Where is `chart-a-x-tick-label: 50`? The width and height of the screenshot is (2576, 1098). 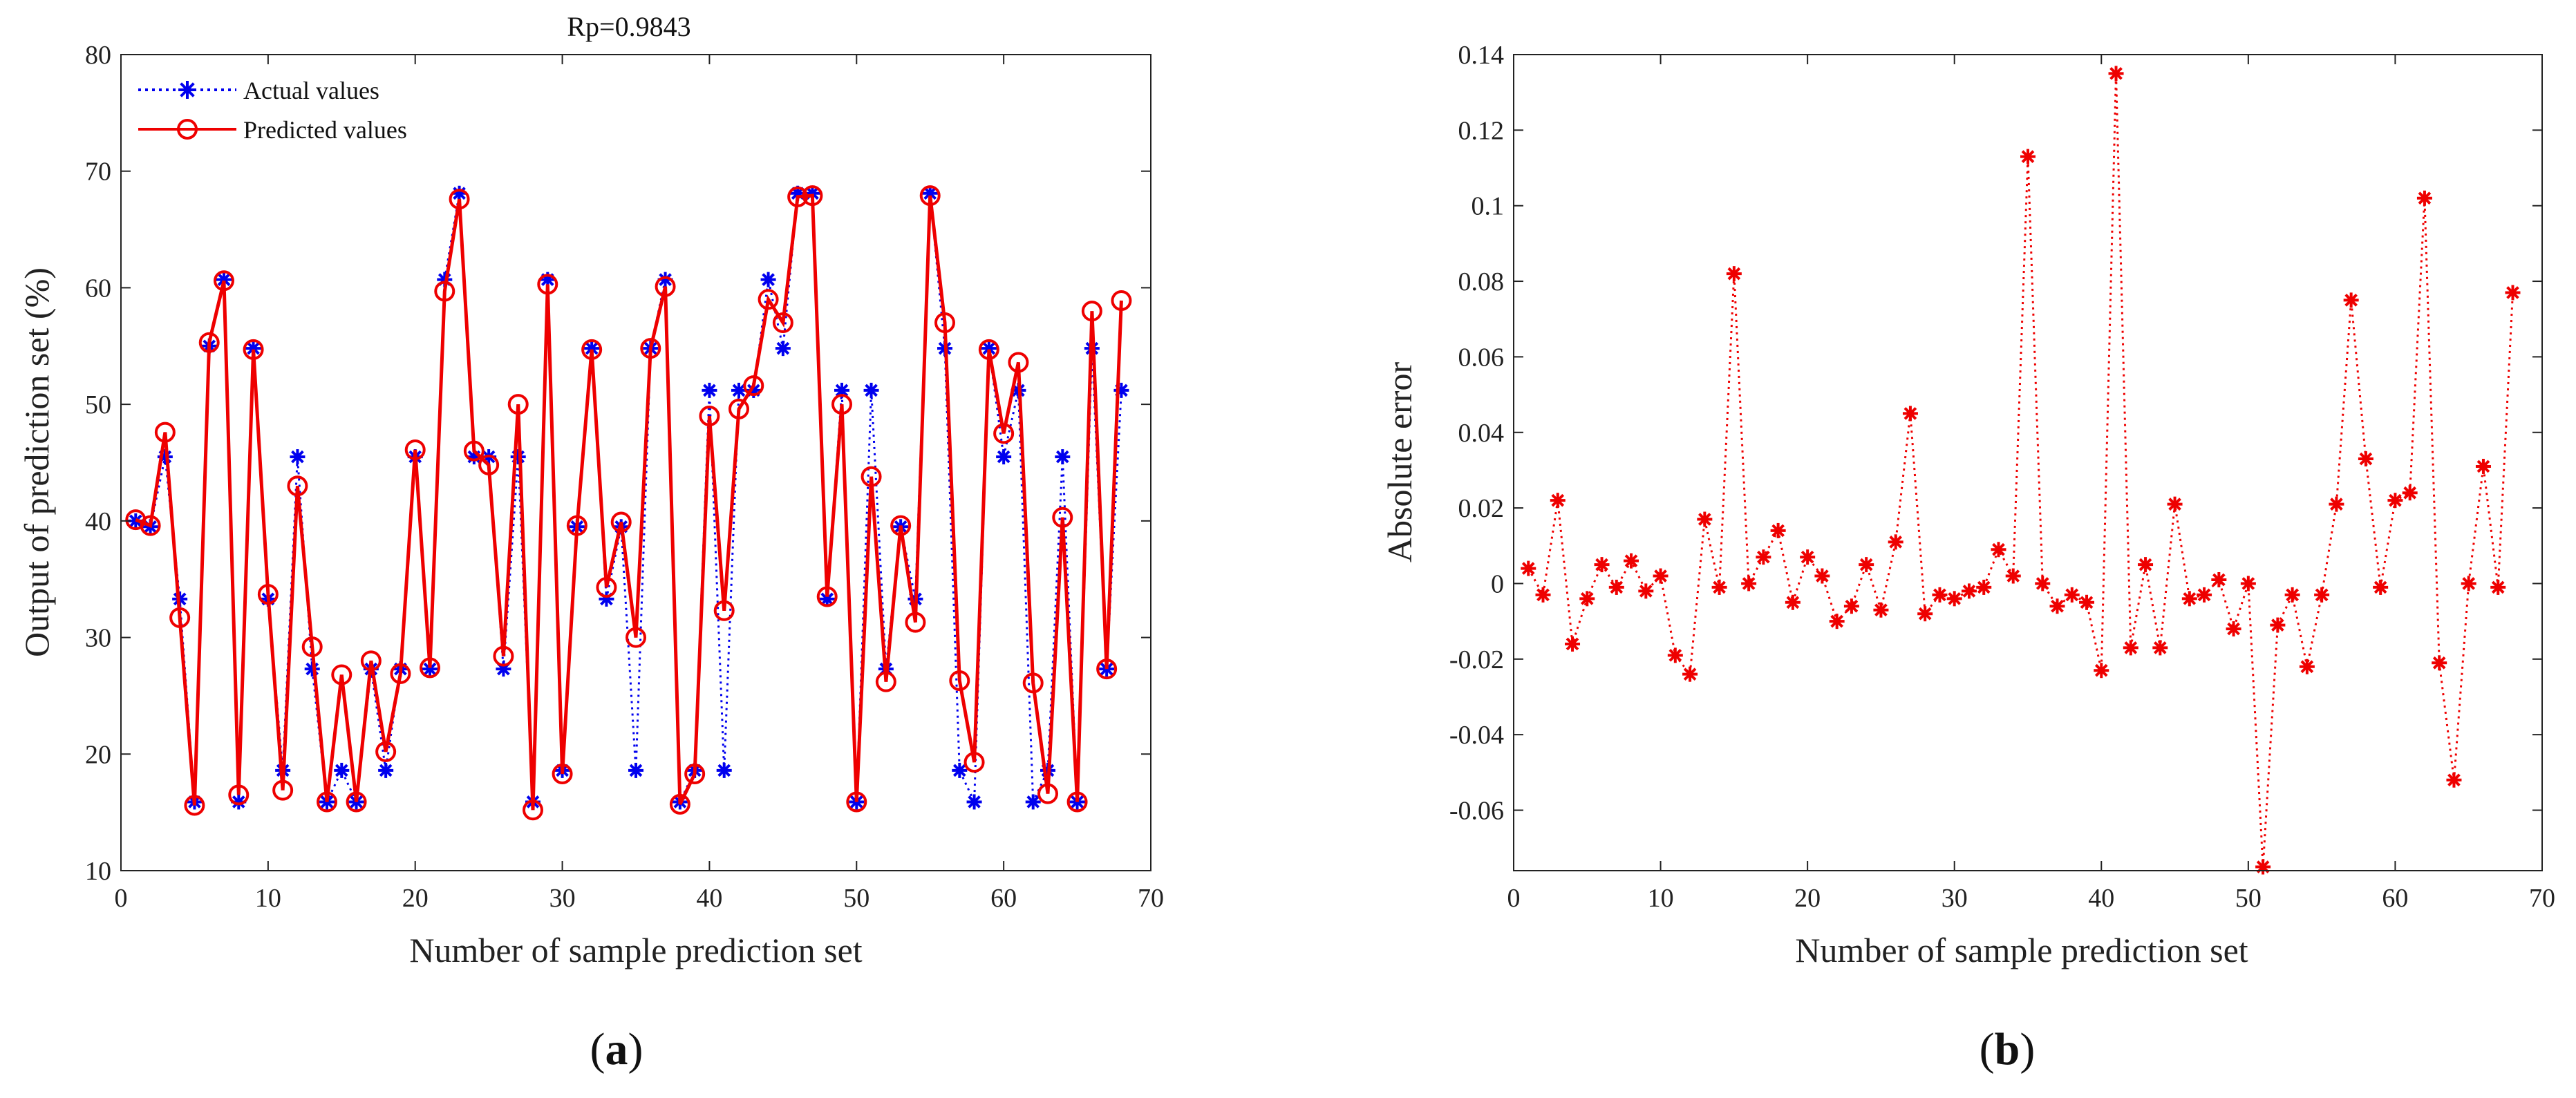
chart-a-x-tick-label: 50 is located at coordinates (856, 898).